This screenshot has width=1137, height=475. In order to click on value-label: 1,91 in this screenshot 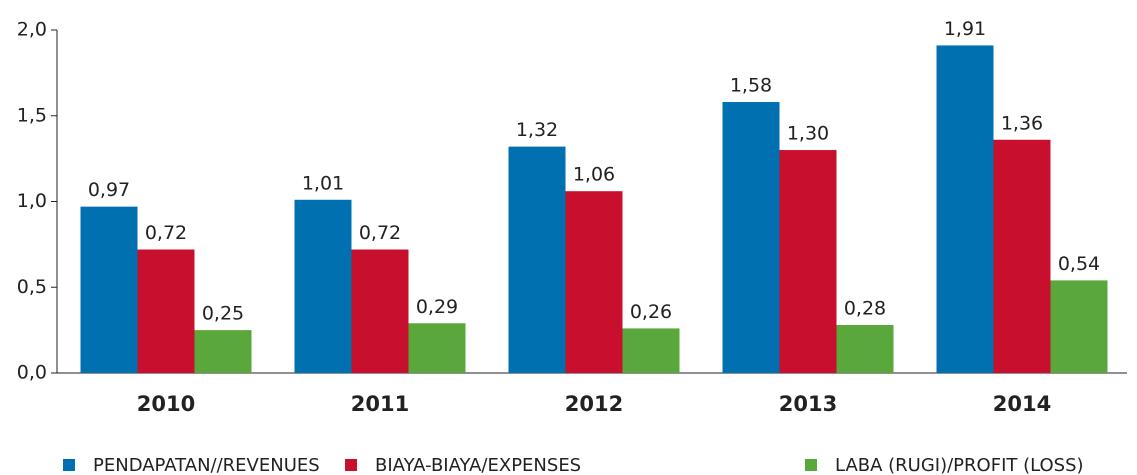, I will do `click(965, 29)`.